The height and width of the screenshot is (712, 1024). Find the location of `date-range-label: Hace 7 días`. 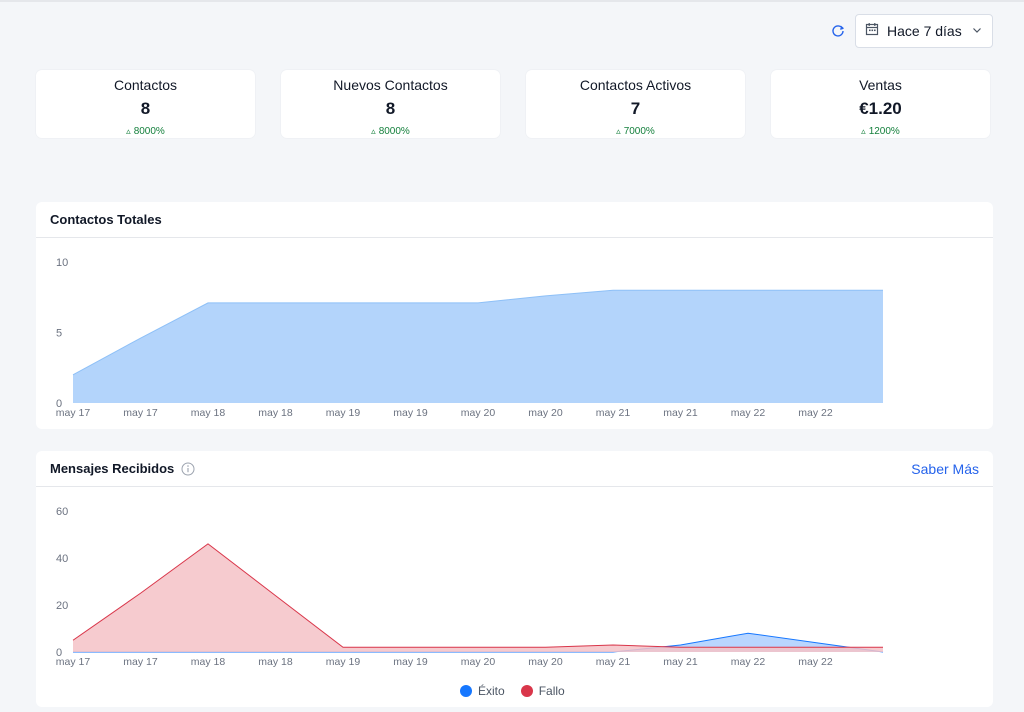

date-range-label: Hace 7 días is located at coordinates (924, 31).